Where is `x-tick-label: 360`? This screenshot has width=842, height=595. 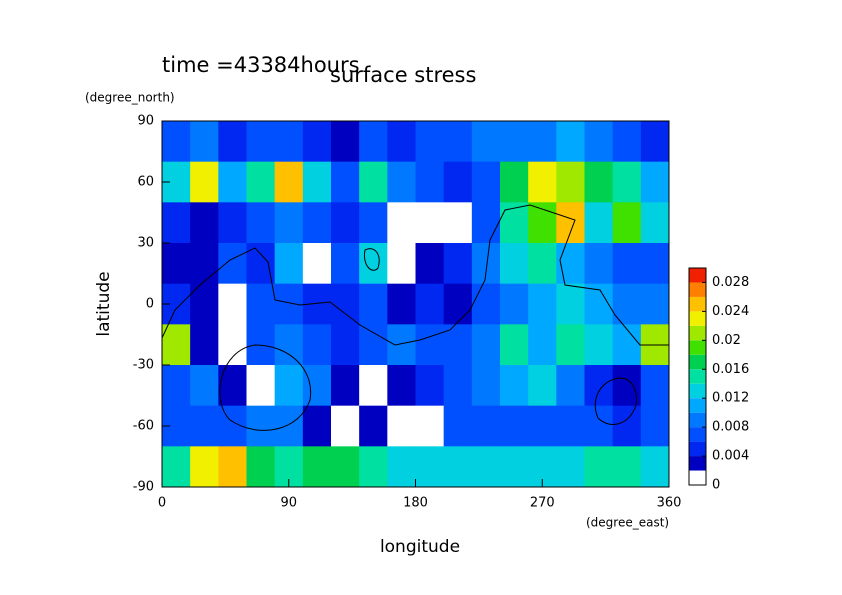
x-tick-label: 360 is located at coordinates (669, 503).